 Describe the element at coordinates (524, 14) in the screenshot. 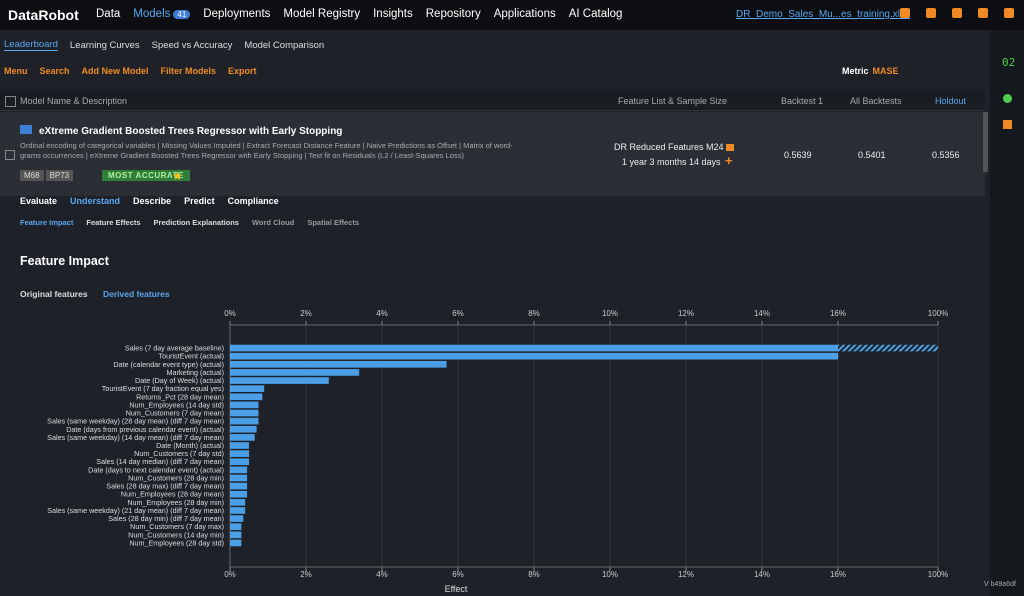

I see `nav-item: Applications` at that location.